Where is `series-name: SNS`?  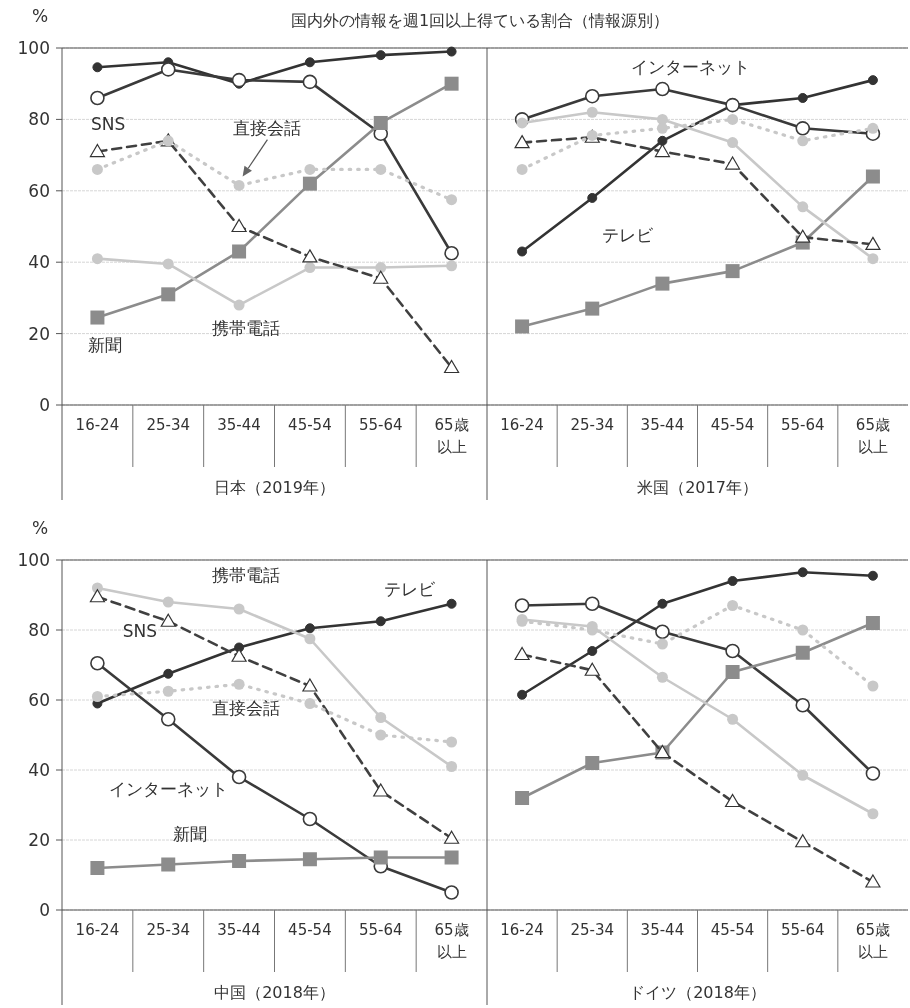
series-name: SNS is located at coordinates (108, 124).